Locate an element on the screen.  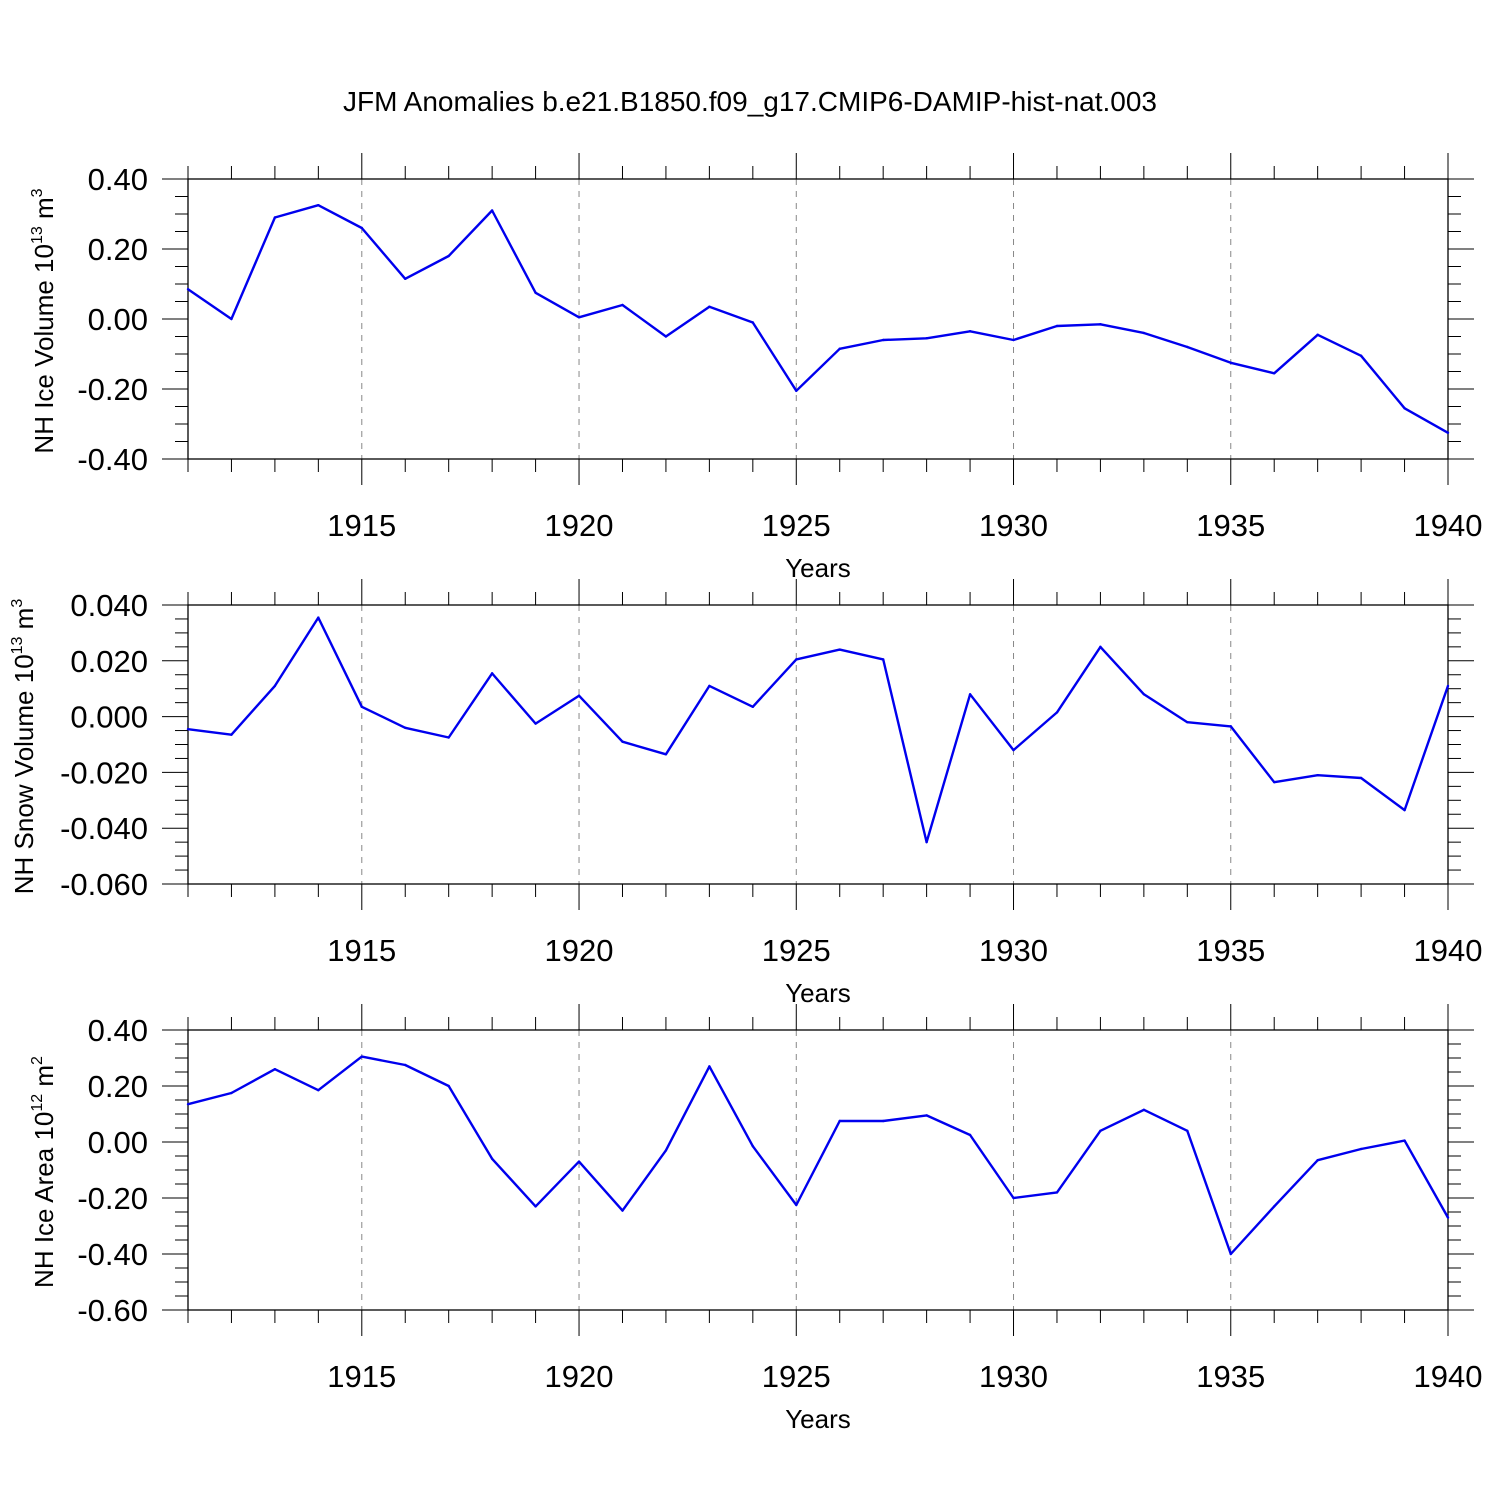
y-tick-label: -0.020 is located at coordinates (104, 772).